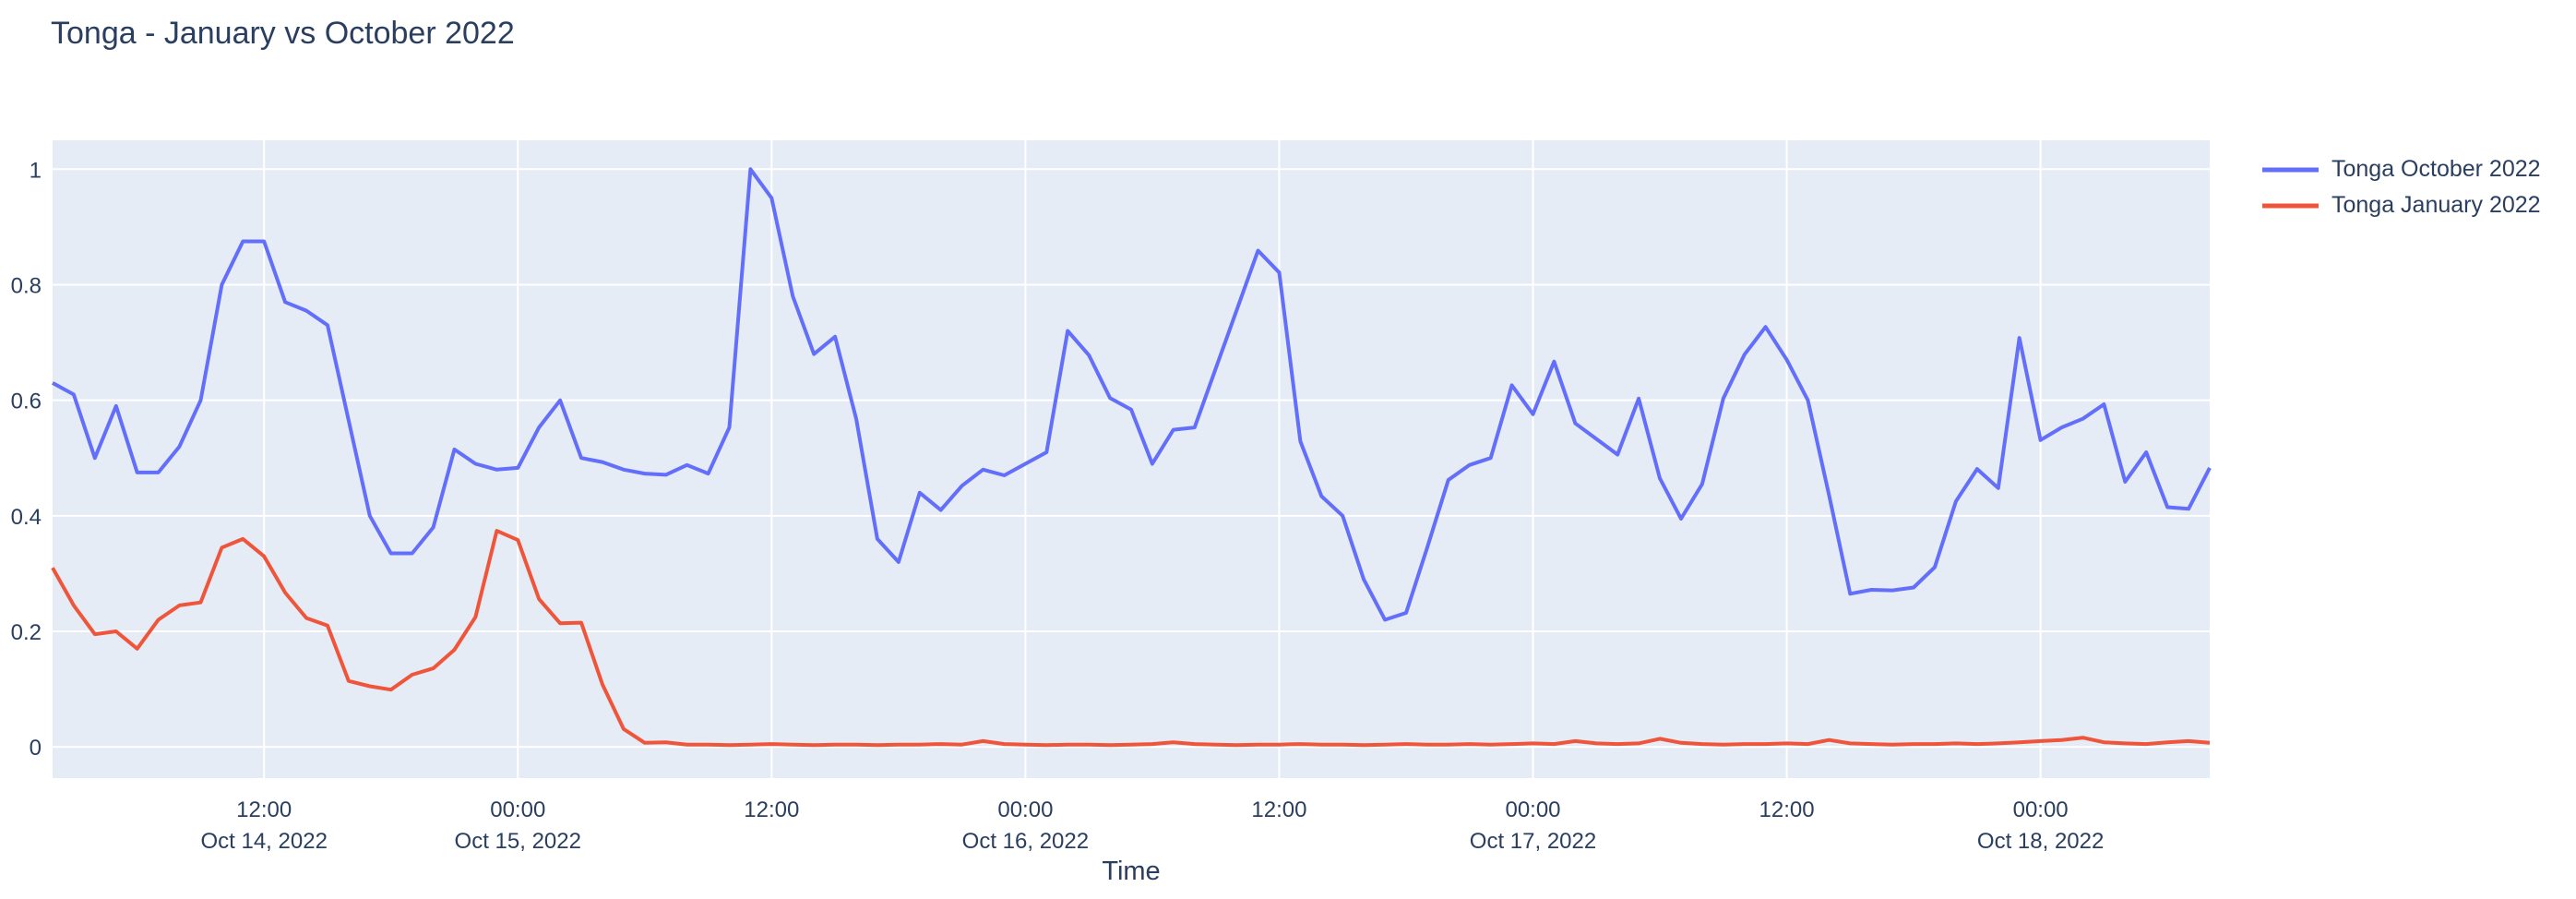 The width and height of the screenshot is (2576, 899). Describe the element at coordinates (2040, 842) in the screenshot. I see `x-tick-label-date: Oct 18, 2022` at that location.